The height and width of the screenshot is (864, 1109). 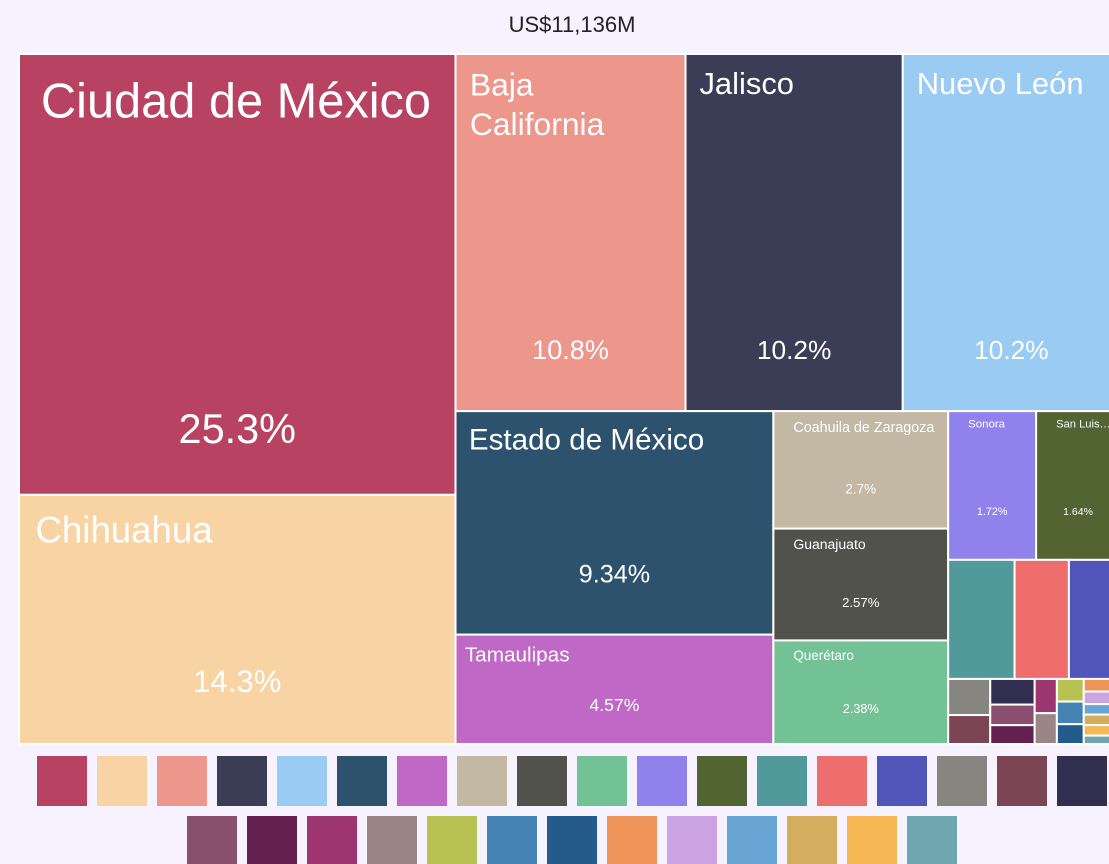 I want to click on tile-label: Jalisco, so click(x=746, y=83).